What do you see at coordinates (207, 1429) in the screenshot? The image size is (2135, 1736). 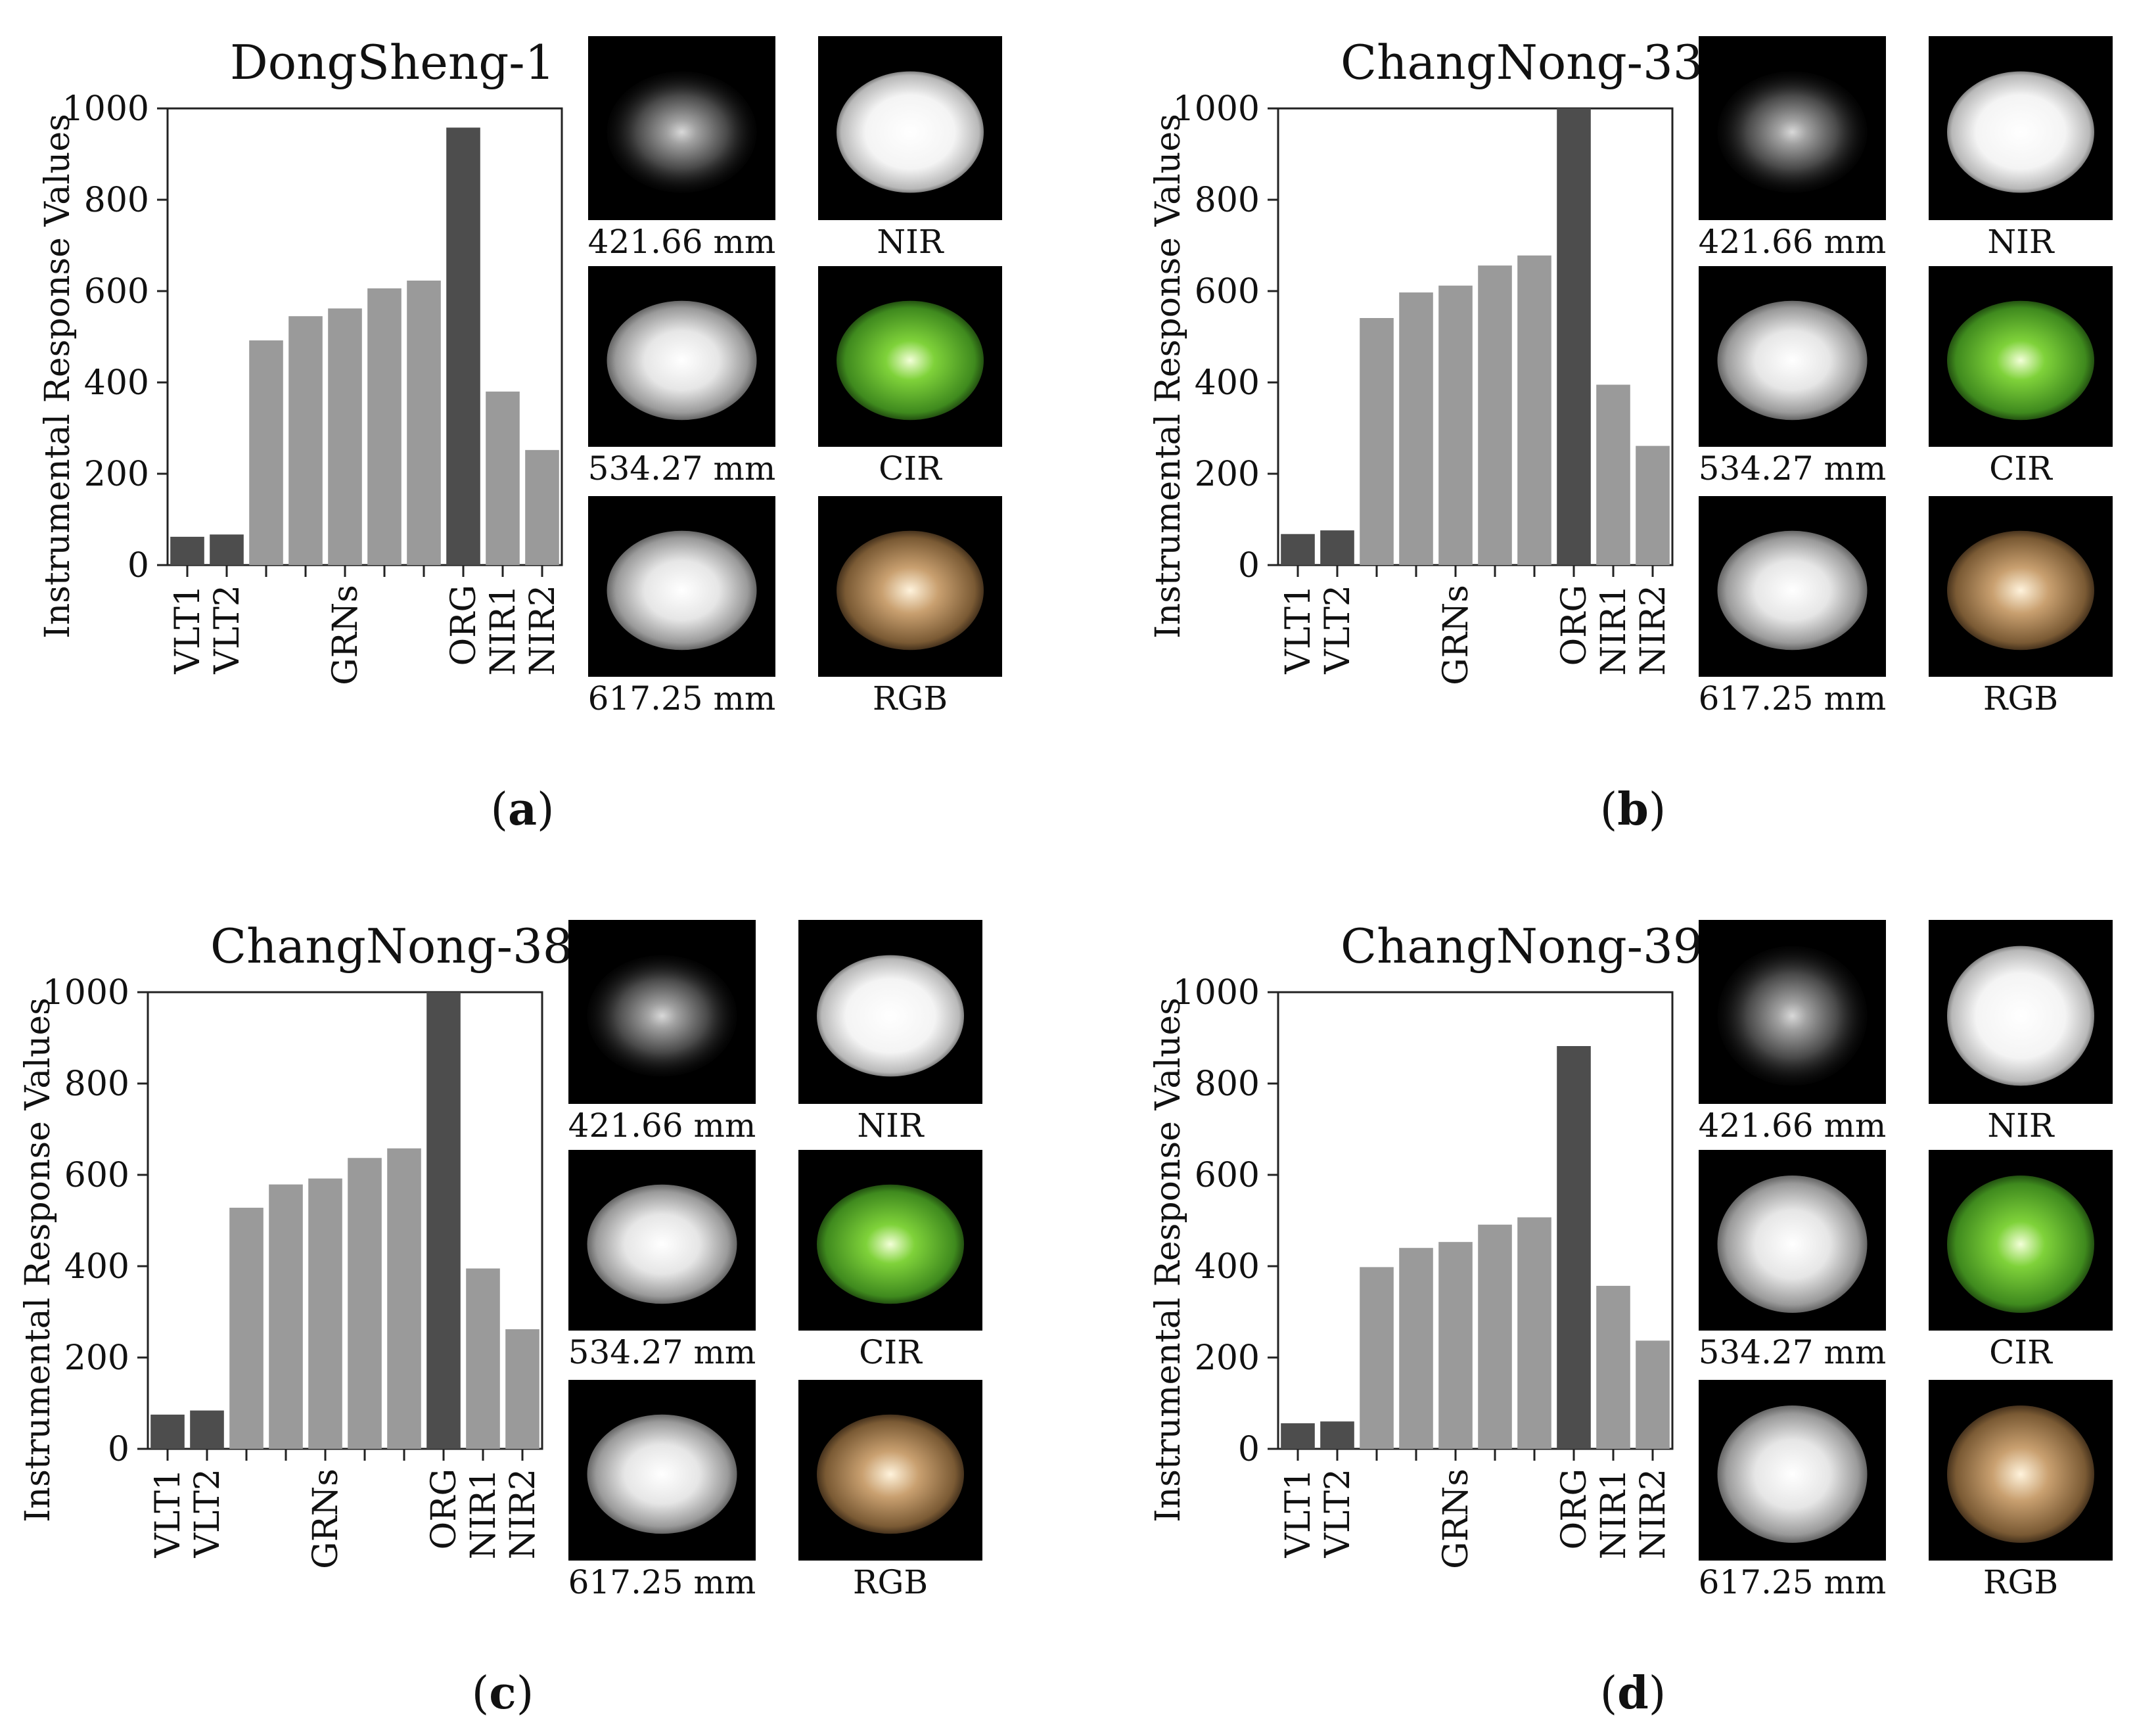 I see `bar-vlt2` at bounding box center [207, 1429].